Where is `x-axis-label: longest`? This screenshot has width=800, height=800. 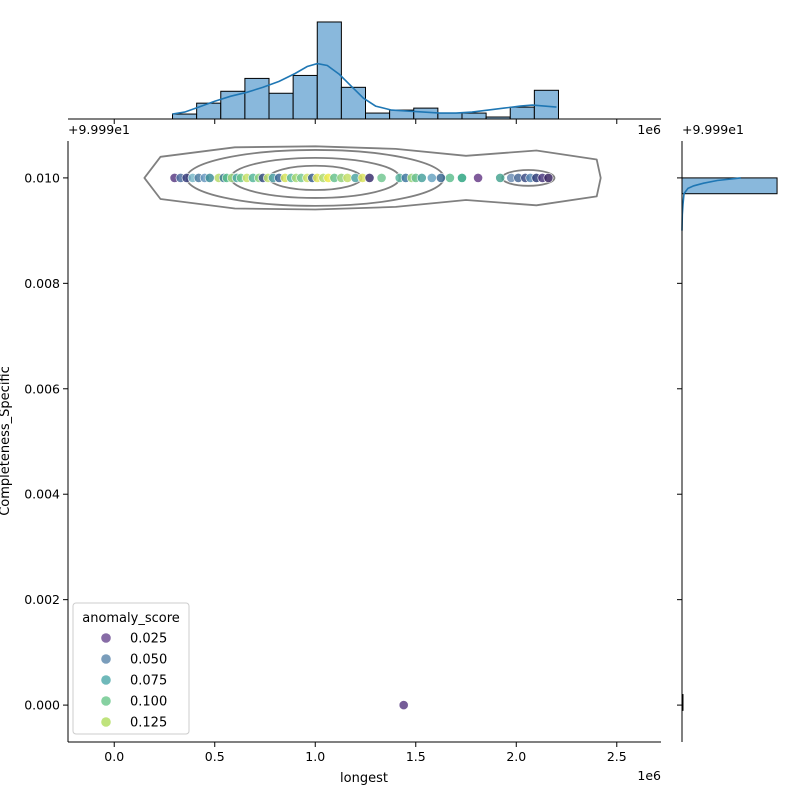
x-axis-label: longest is located at coordinates (364, 778).